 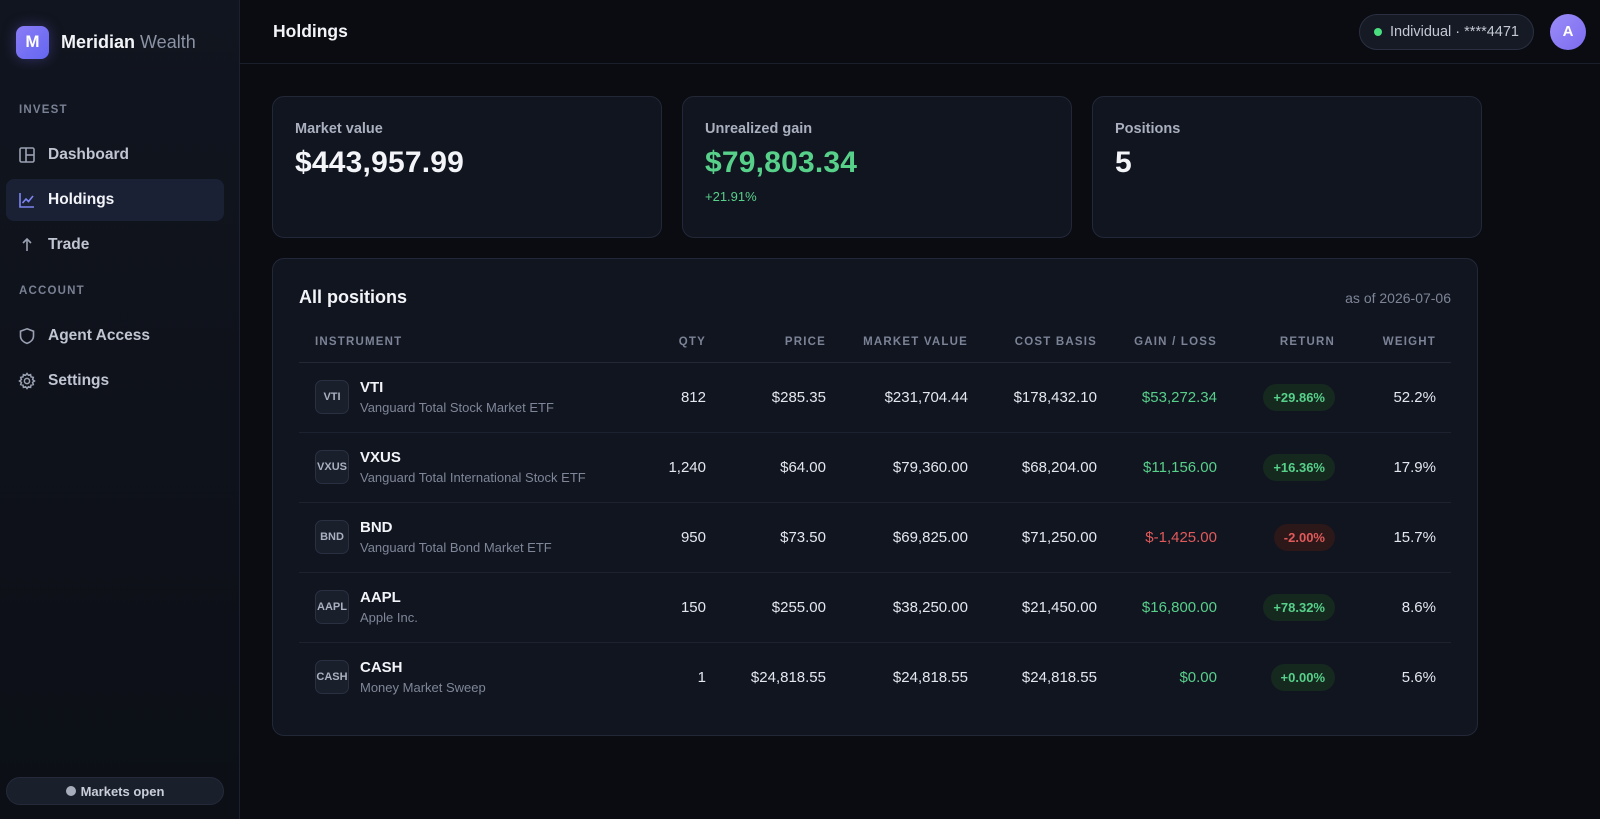 What do you see at coordinates (467, 167) in the screenshot?
I see `market-value-card: Market value $443,957.99` at bounding box center [467, 167].